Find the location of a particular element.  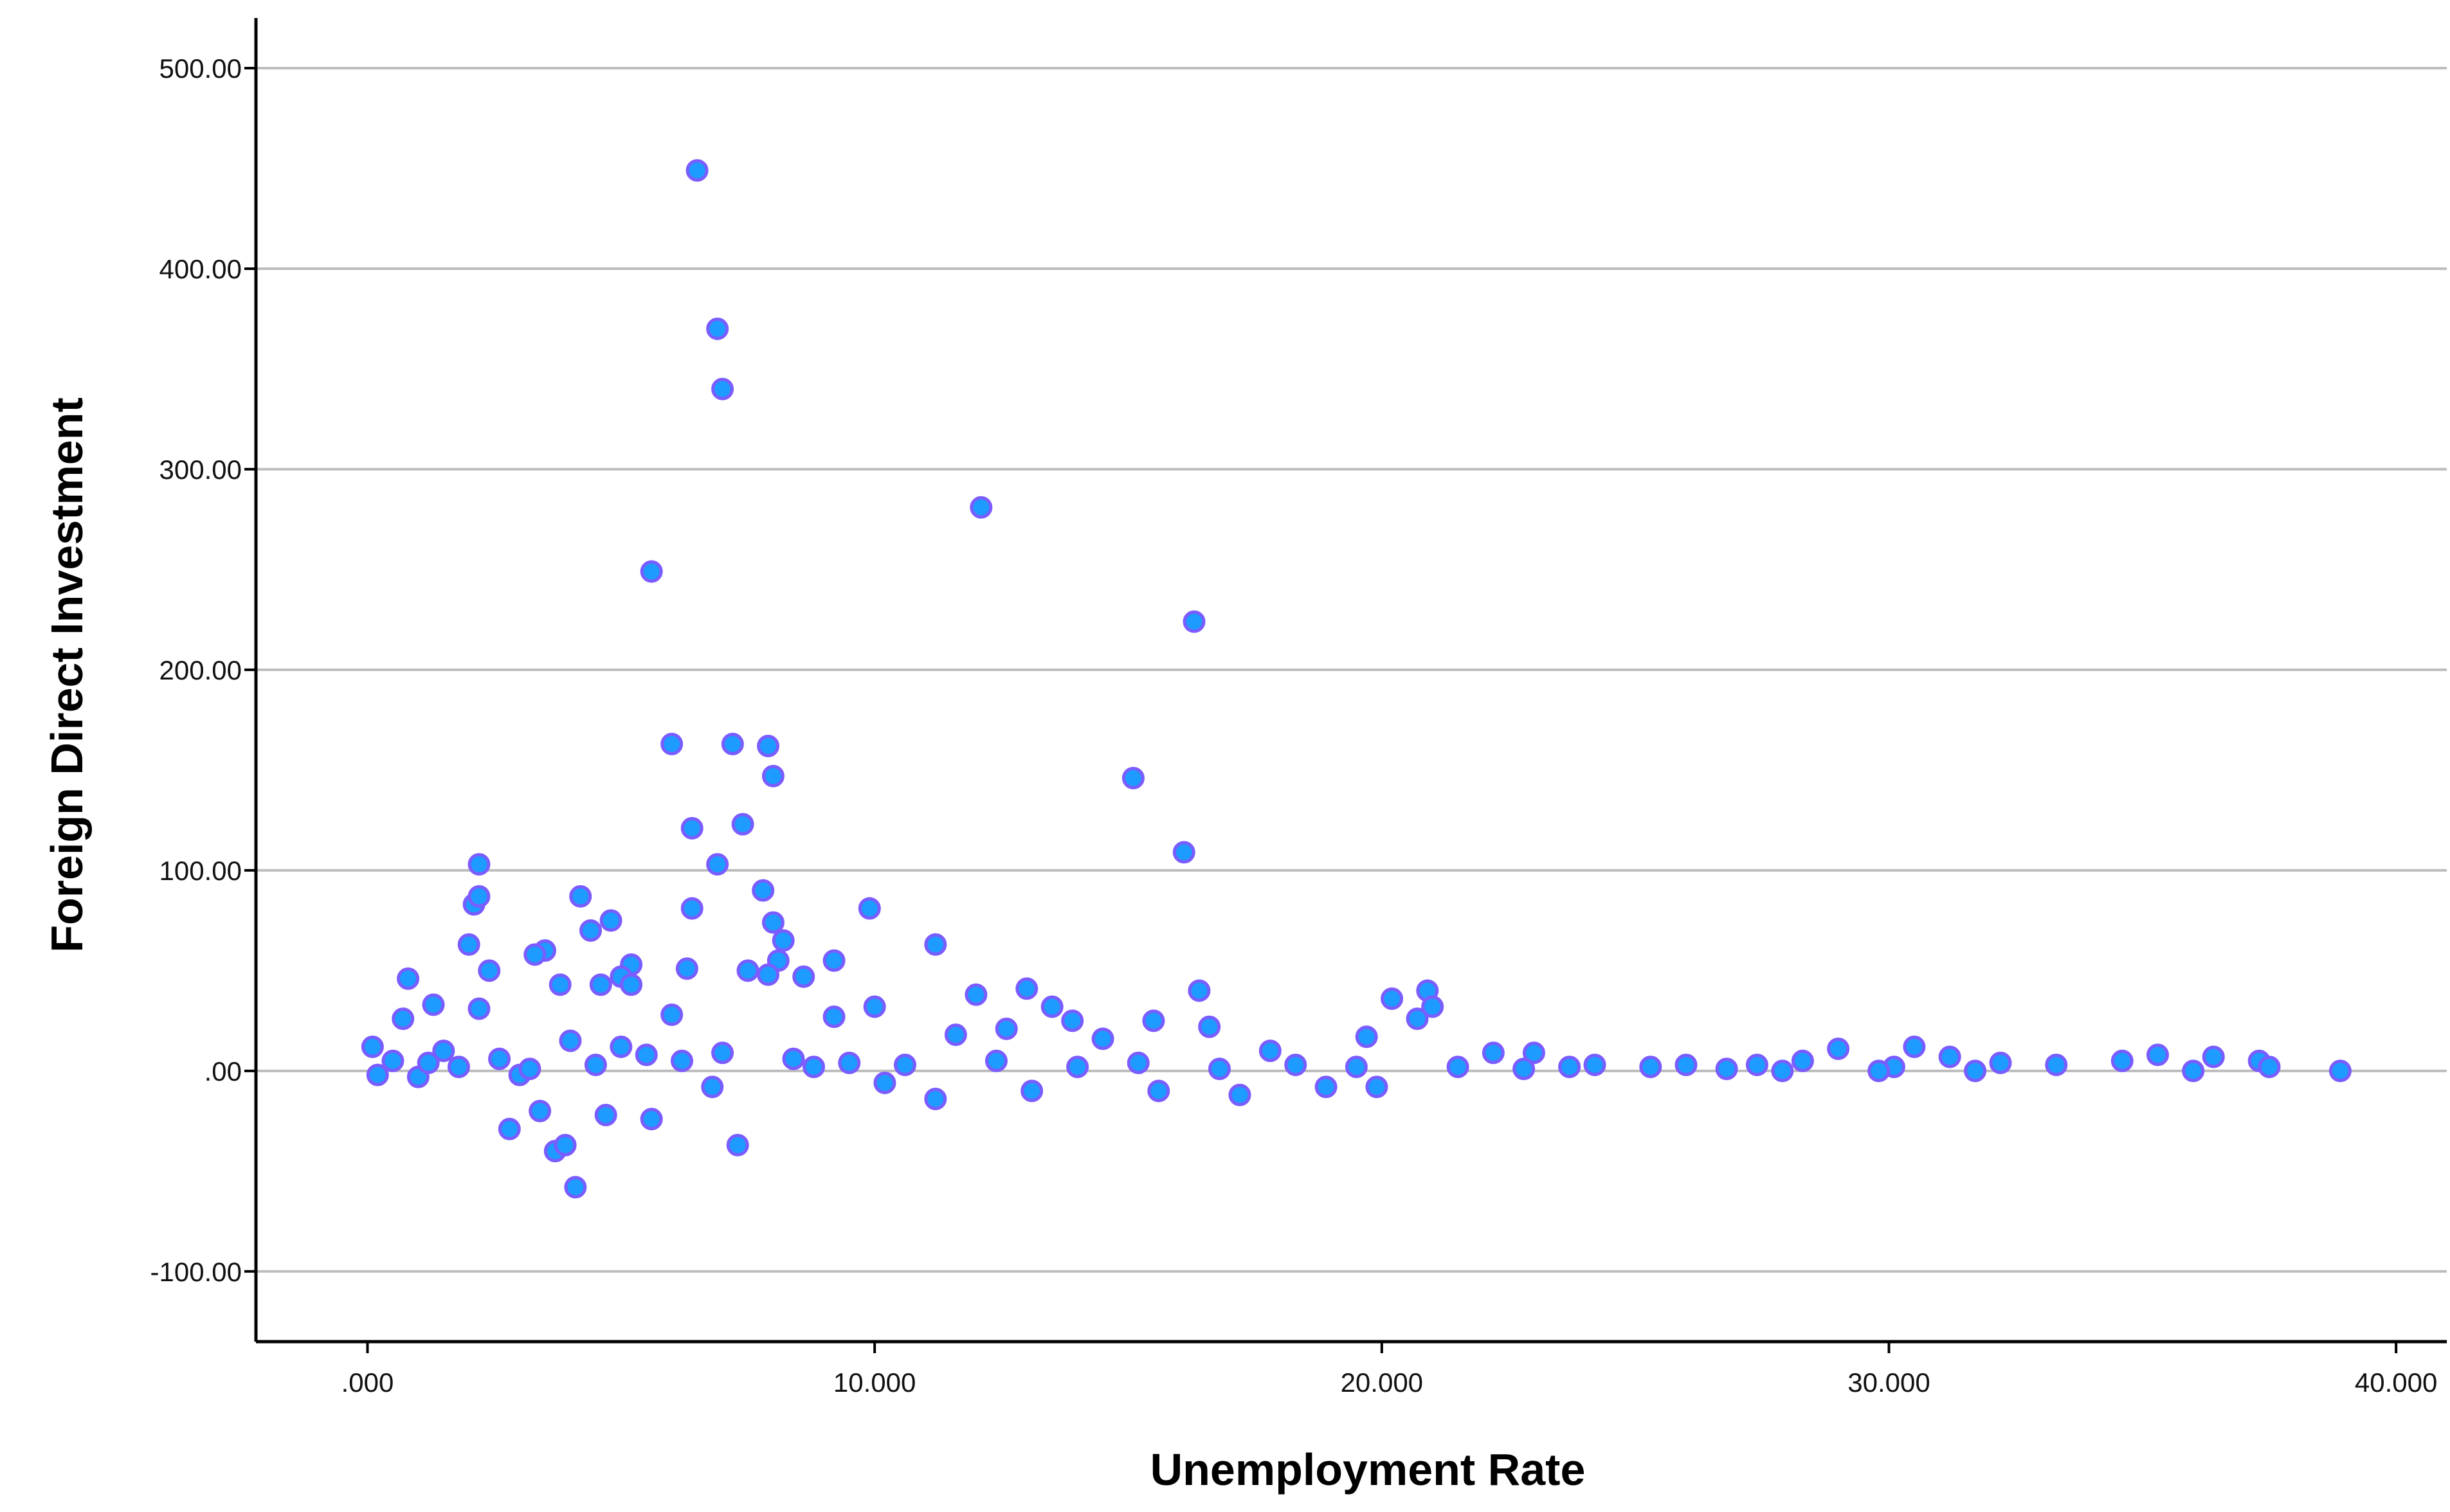

y-axis-title: Foreign Direct Investment is located at coordinates (67, 675).